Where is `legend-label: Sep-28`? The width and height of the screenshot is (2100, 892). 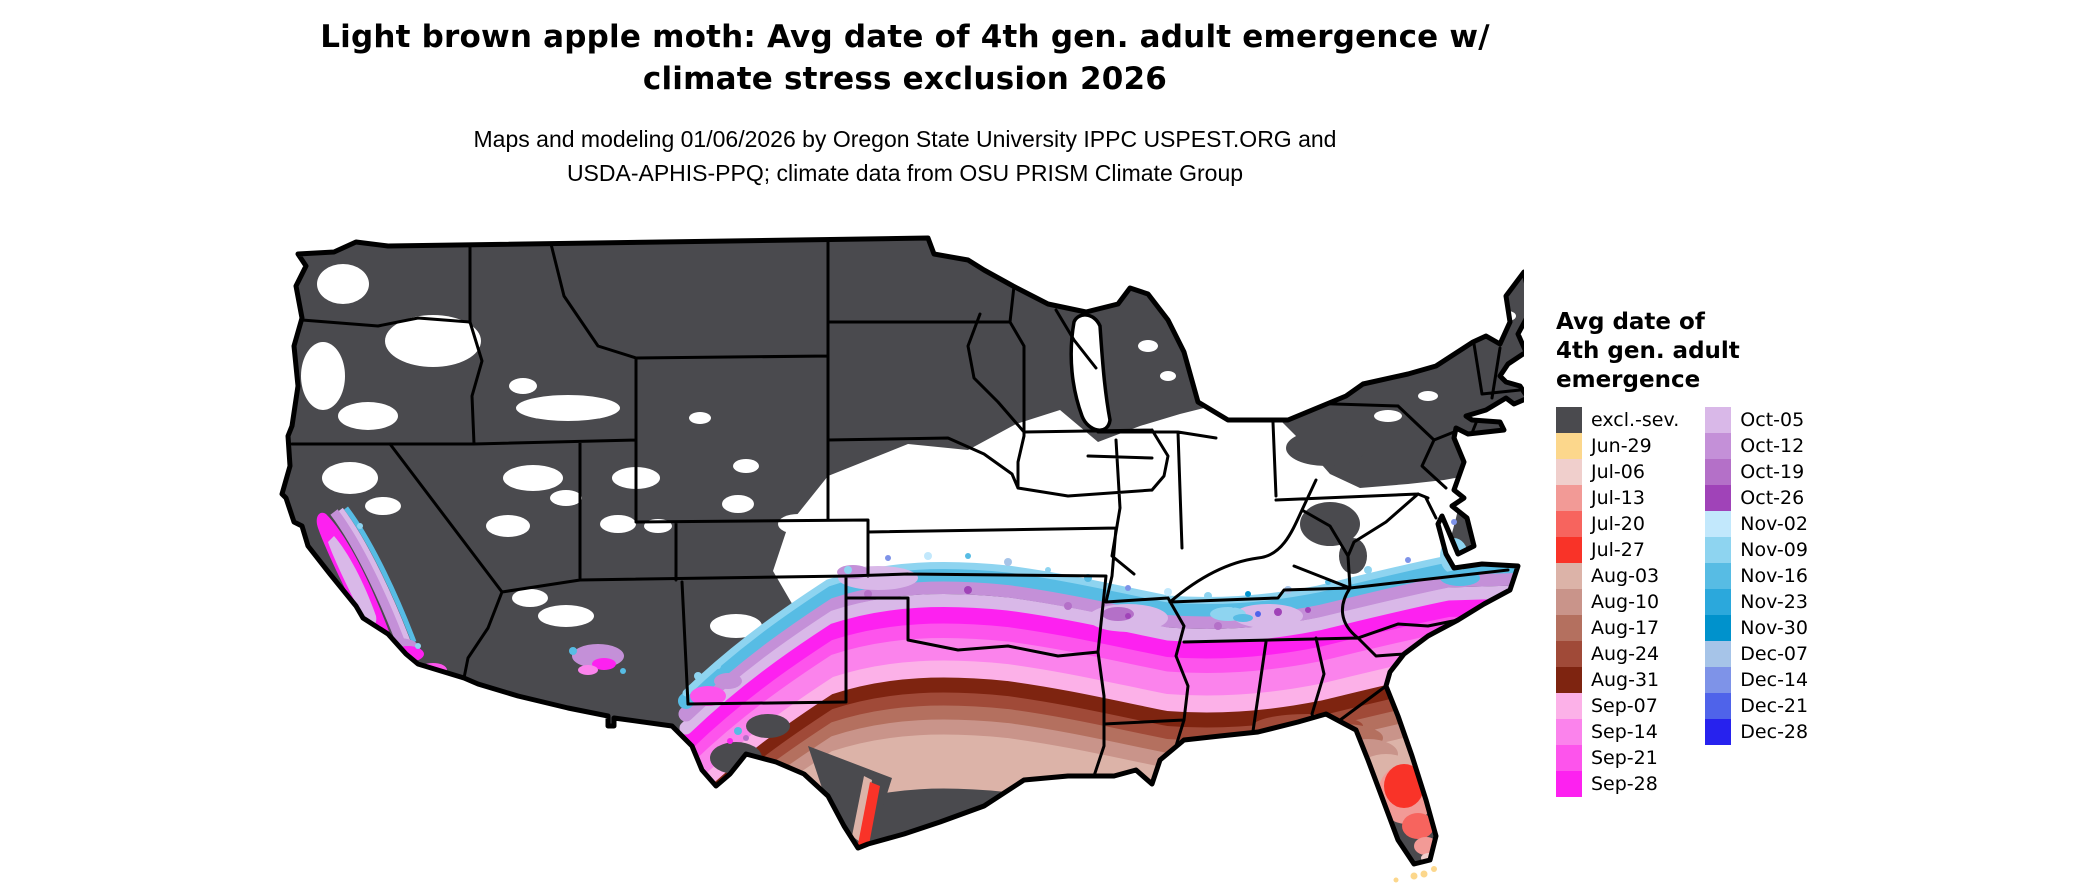
legend-label: Sep-28 is located at coordinates (1624, 784).